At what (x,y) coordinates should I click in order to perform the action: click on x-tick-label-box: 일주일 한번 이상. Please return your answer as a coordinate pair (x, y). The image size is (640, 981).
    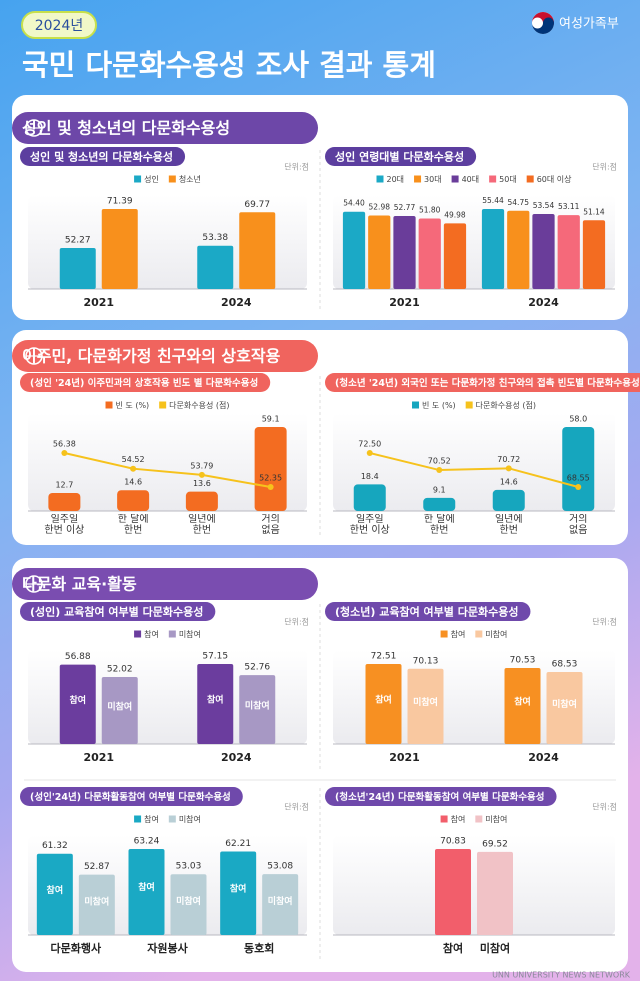
    Looking at the image, I should click on (64, 525).